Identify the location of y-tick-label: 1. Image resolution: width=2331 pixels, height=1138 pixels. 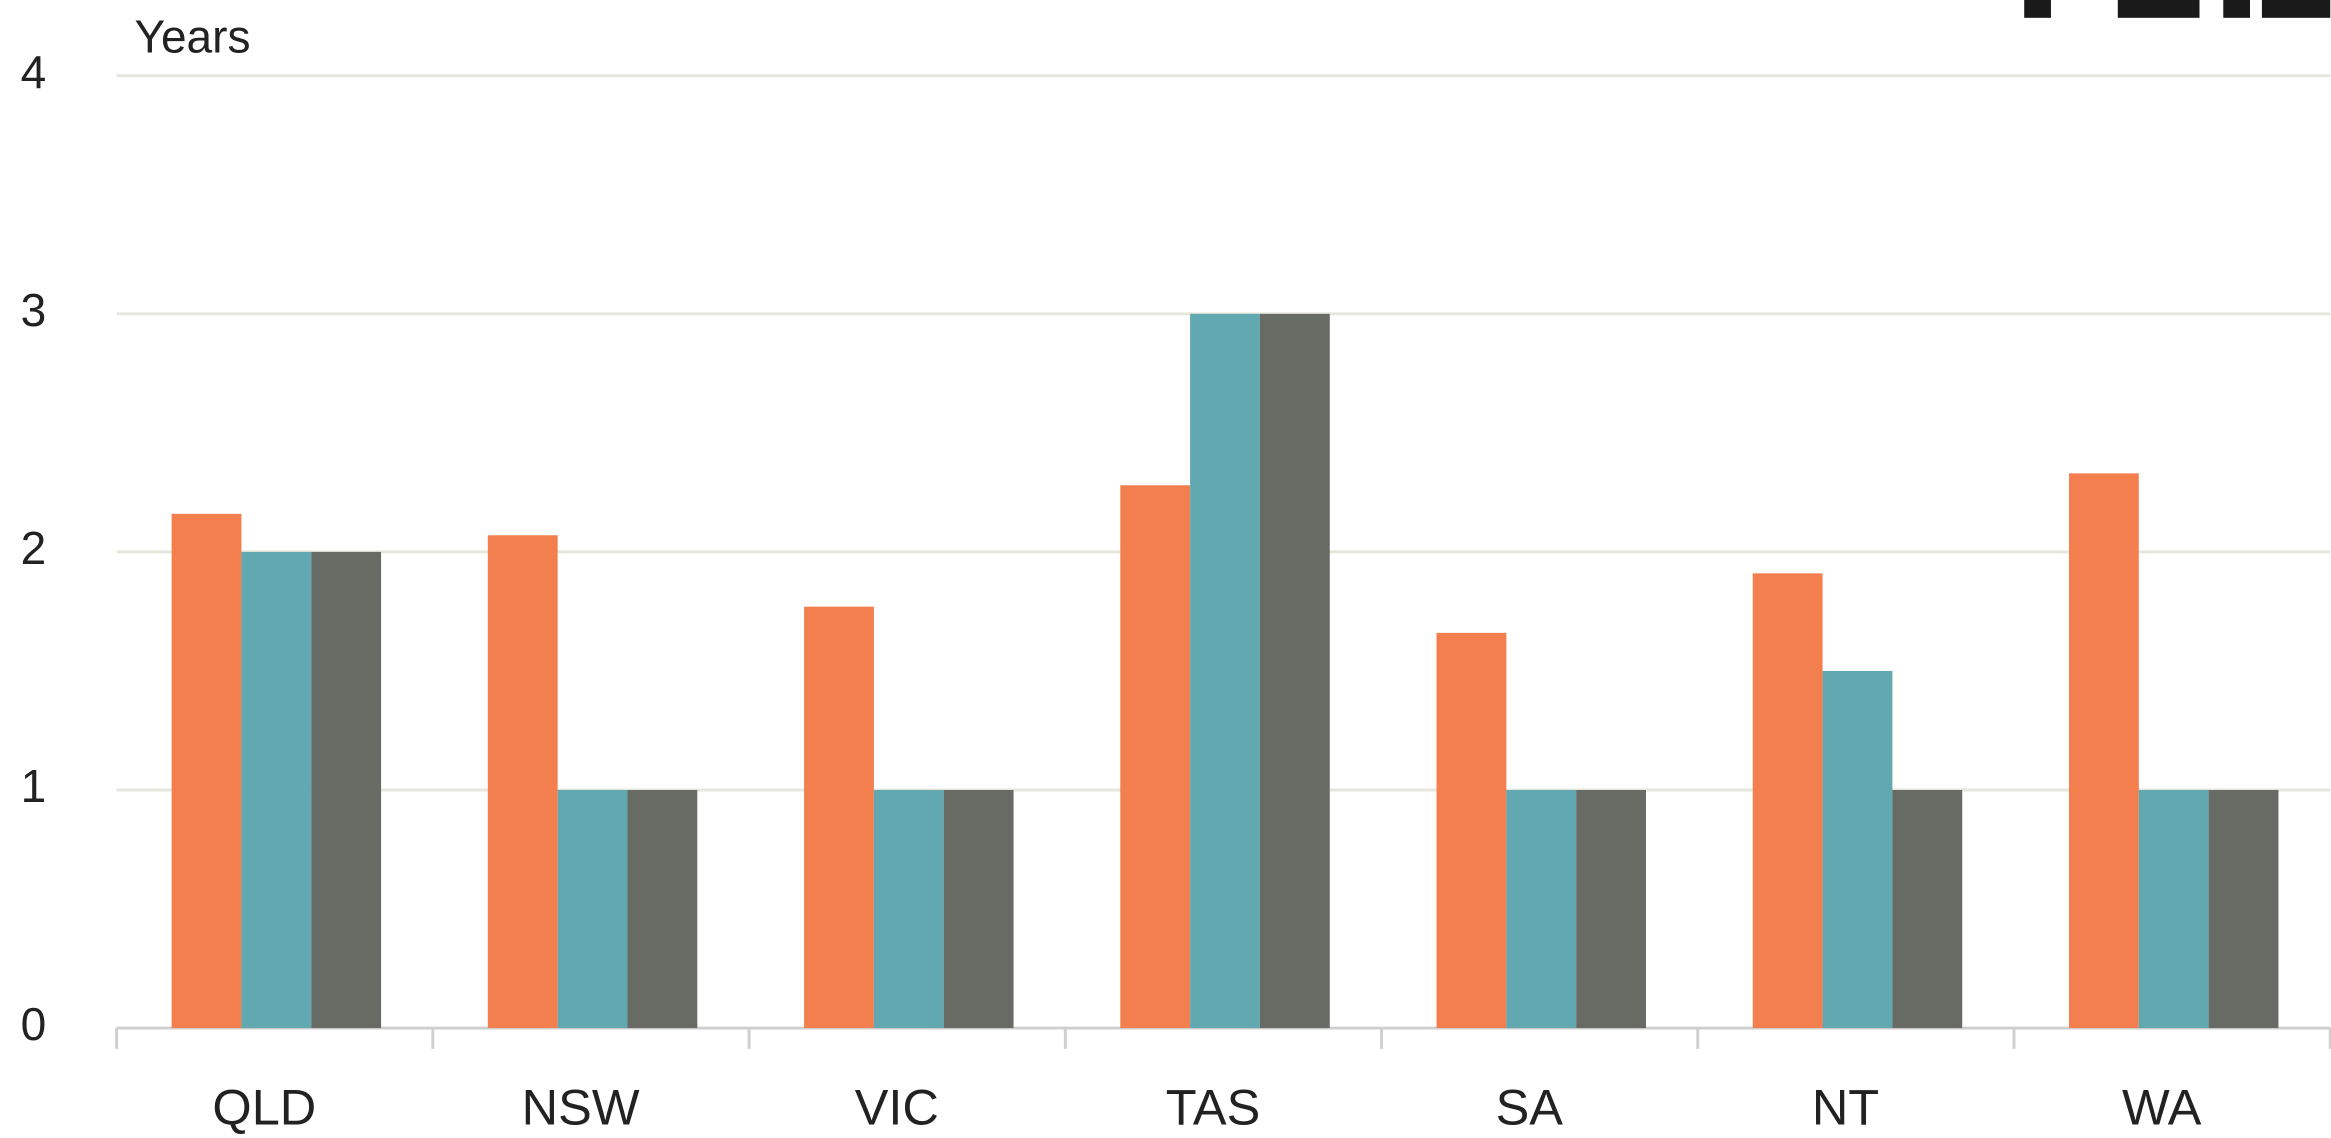
(34, 786).